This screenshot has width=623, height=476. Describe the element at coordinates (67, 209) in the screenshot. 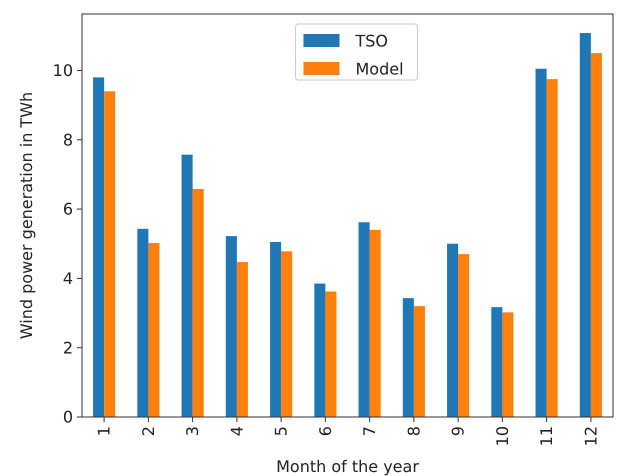

I see `y-tick-label: 6` at that location.